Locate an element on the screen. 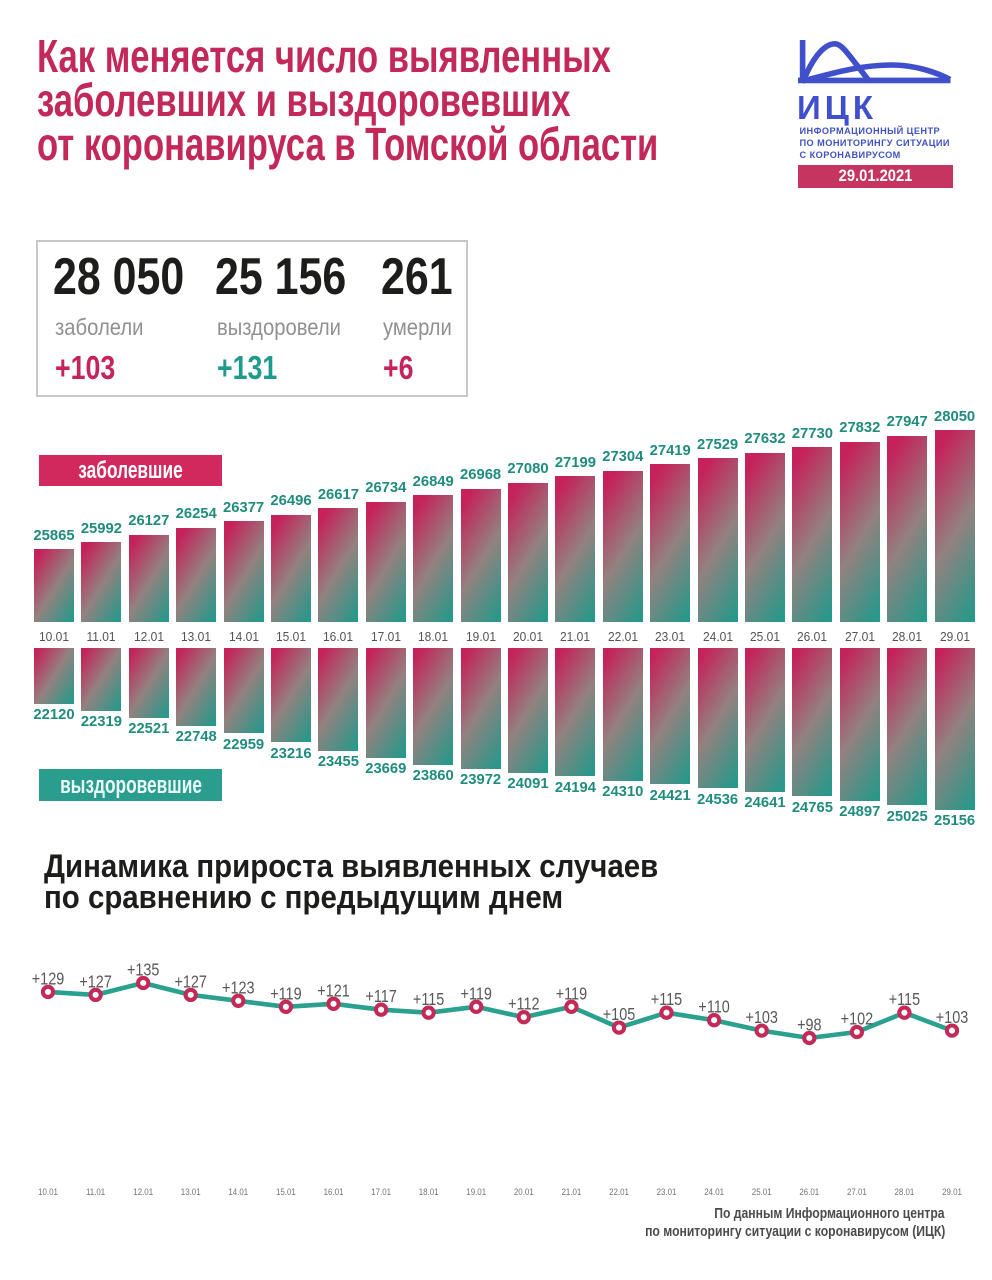 Image resolution: width=992 pixels, height=1280 pixels. svg-text: 21.01 is located at coordinates (572, 1192).